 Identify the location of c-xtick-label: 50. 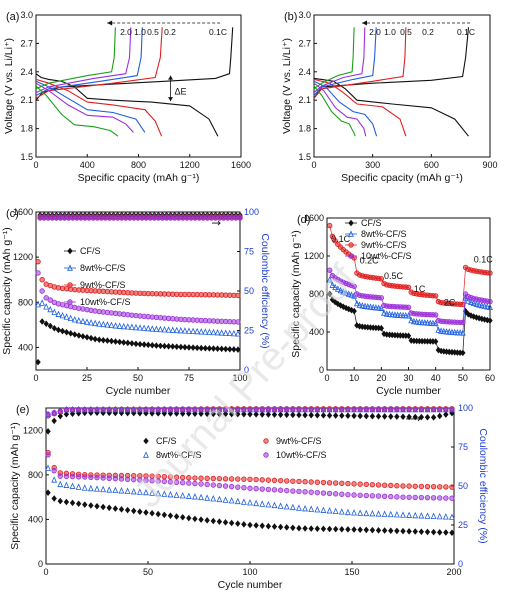
(138, 378).